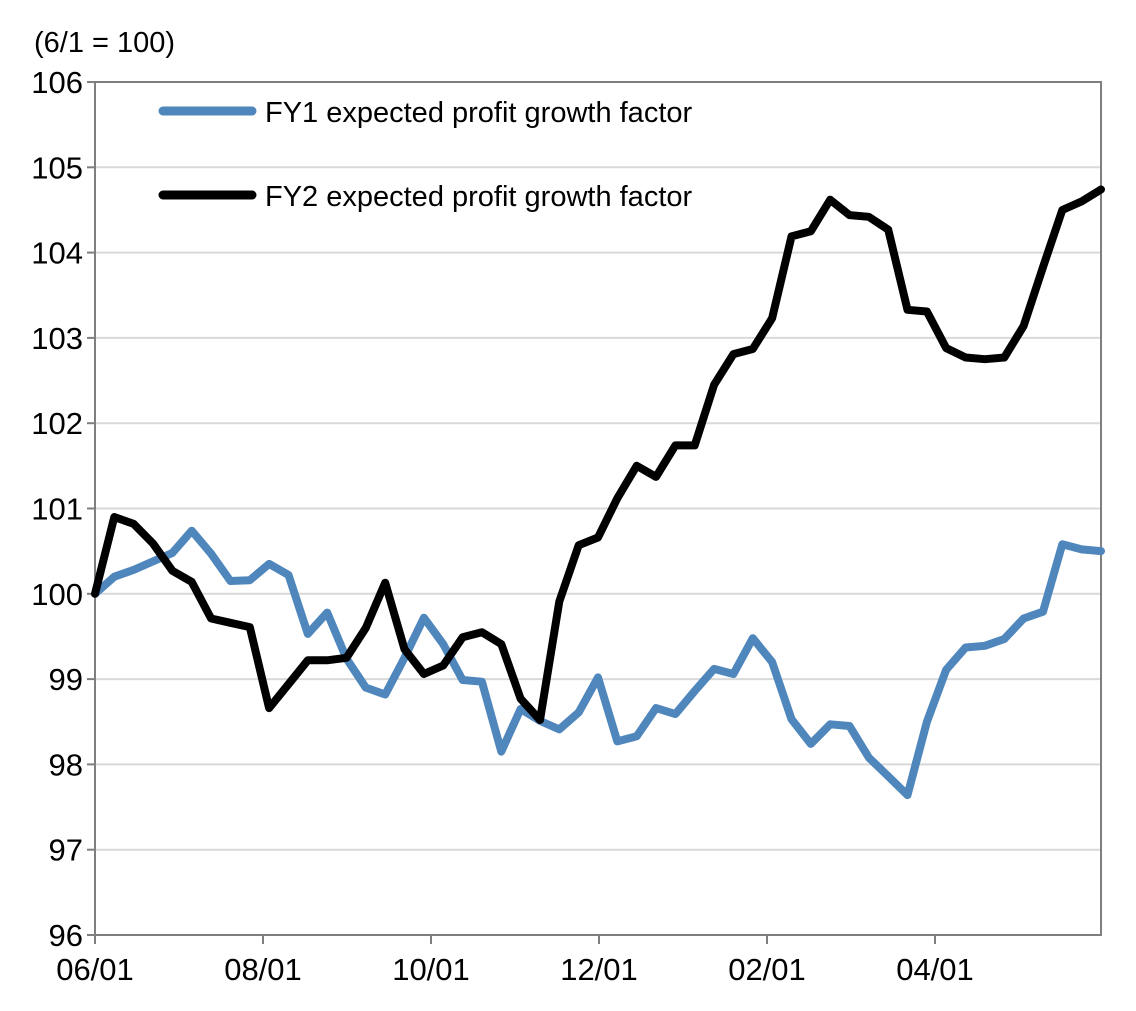 The width and height of the screenshot is (1136, 1011). Describe the element at coordinates (431, 969) in the screenshot. I see `x-tick-label: 10/01` at that location.